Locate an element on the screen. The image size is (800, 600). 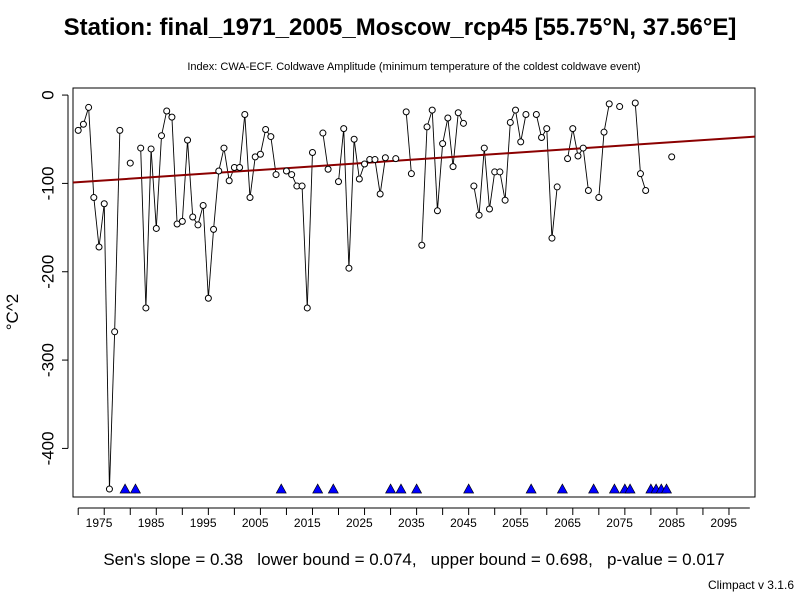
x-tick-label: 2015 is located at coordinates (307, 523).